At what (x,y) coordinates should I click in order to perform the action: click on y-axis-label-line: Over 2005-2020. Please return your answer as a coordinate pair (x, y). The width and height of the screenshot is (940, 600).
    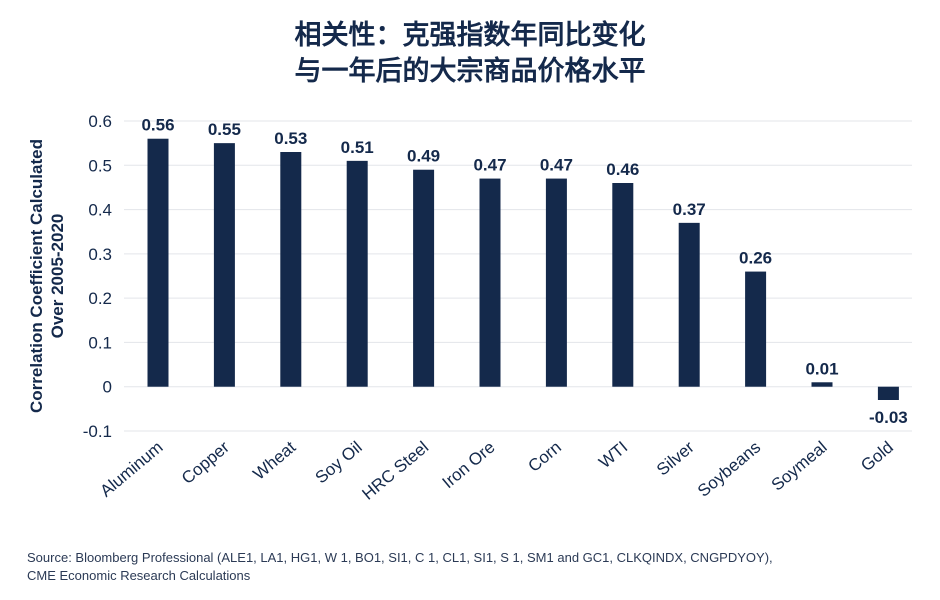
    Looking at the image, I should click on (57, 276).